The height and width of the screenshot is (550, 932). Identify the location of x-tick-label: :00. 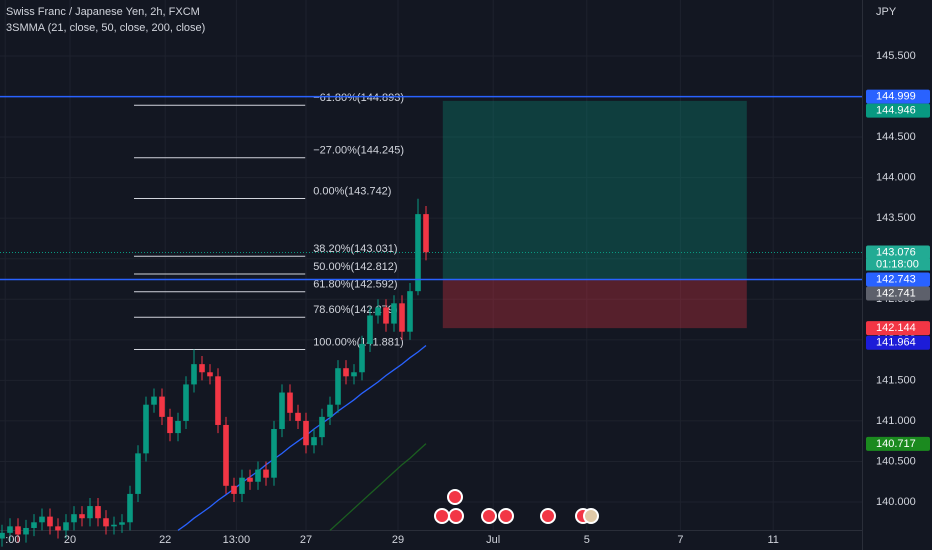
(12, 540).